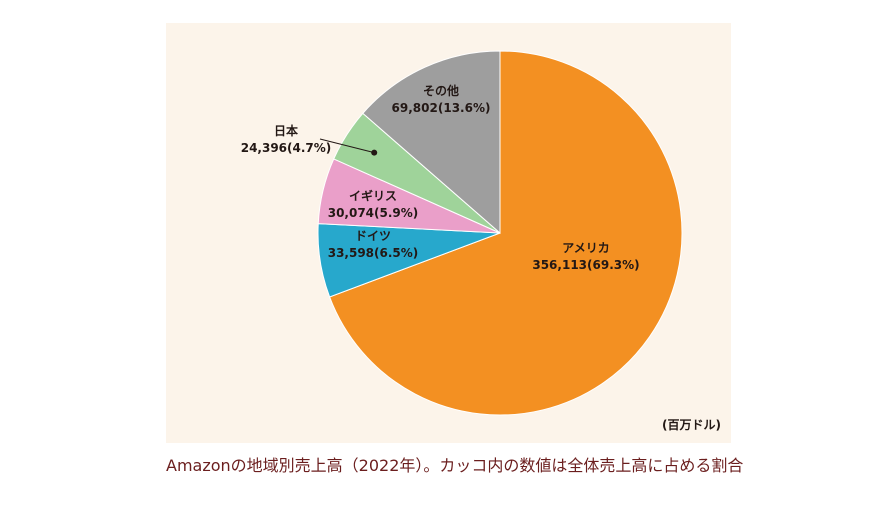 The width and height of the screenshot is (891, 520). I want to click on chart-caption: Amazonの地域別売上高（2022年）。カッコ内の数値は全体売上高に占める割合, so click(455, 465).